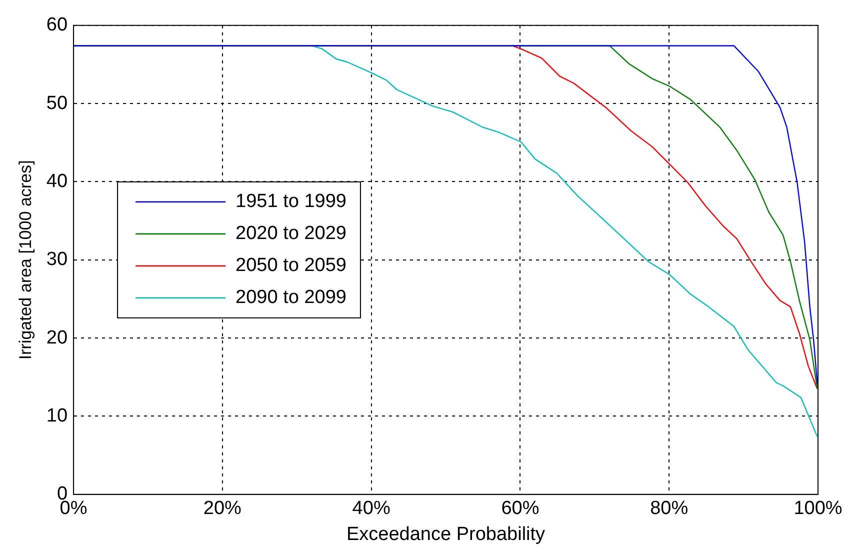  Describe the element at coordinates (291, 201) in the screenshot. I see `legend-label: 1951 to 1999` at that location.